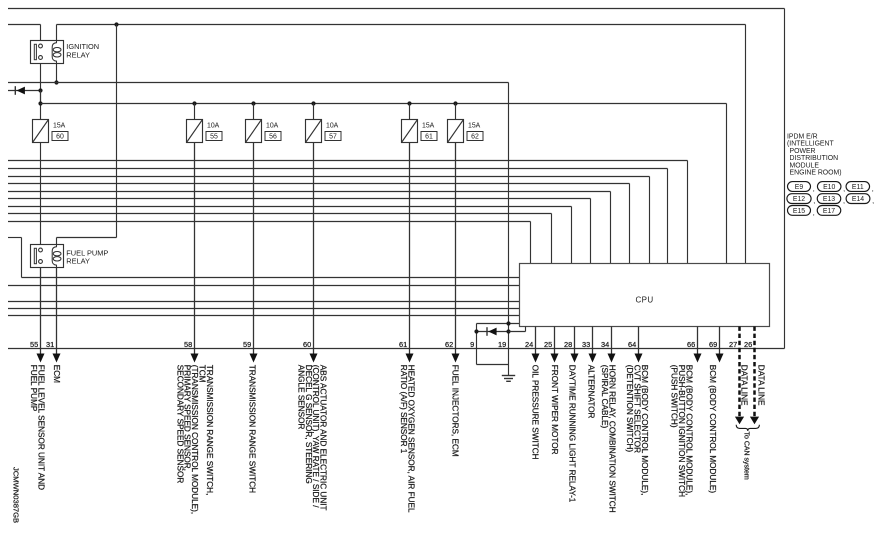 The height and width of the screenshot is (535, 882). I want to click on svg-text: ENGINE ROOM), so click(816, 173).